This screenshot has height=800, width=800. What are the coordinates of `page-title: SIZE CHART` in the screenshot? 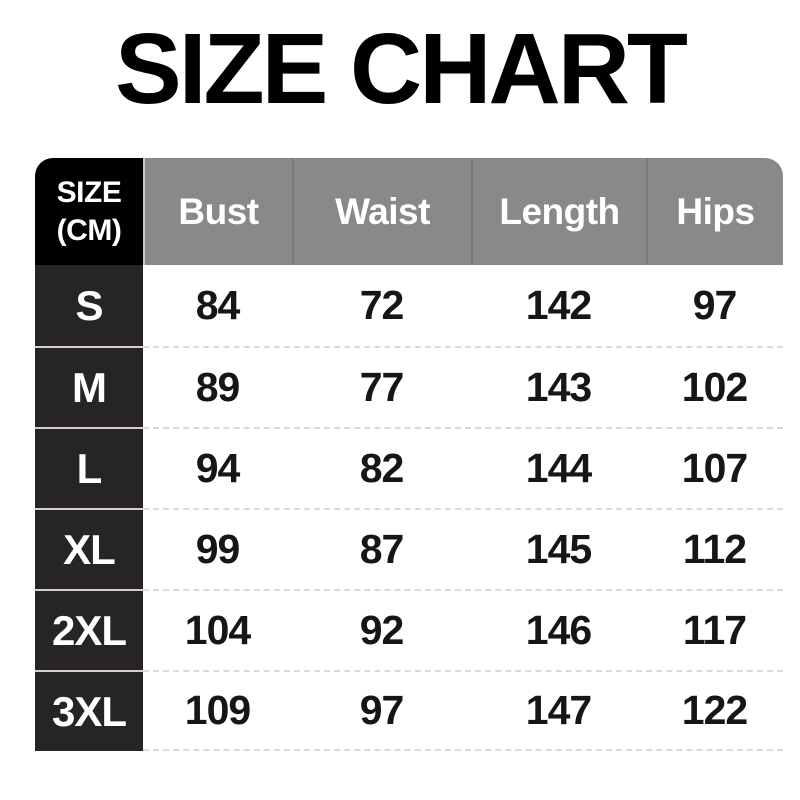 It's located at (401, 69).